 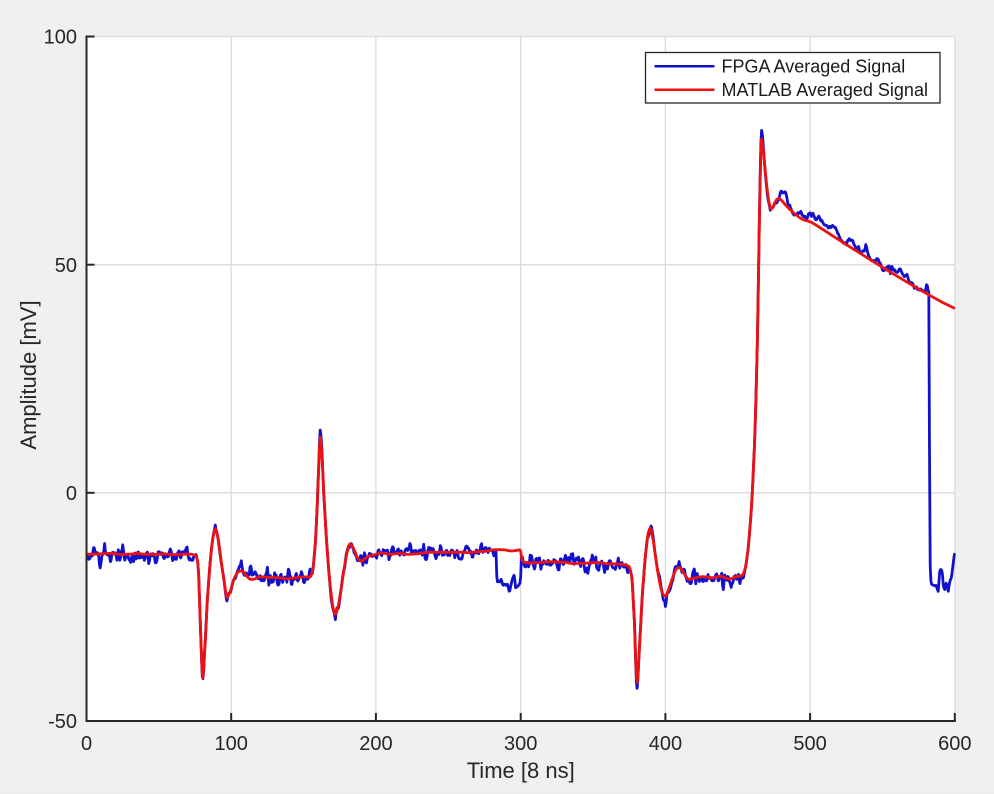 I want to click on svg-text: Amplitude [mV], so click(x=28, y=374).